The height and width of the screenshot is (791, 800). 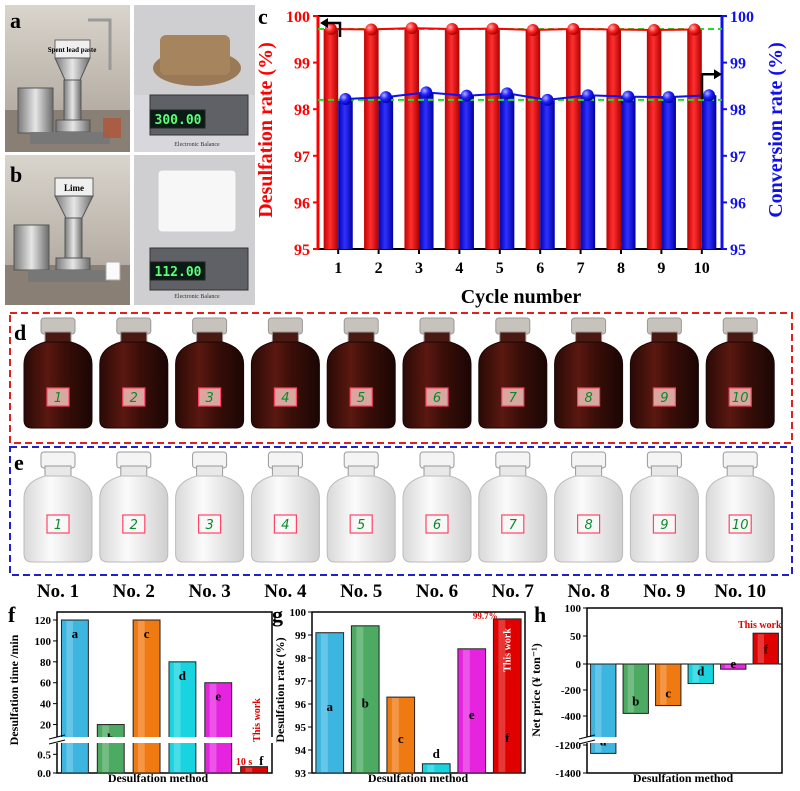 I want to click on bottle-label-d: 4, so click(x=285, y=398).